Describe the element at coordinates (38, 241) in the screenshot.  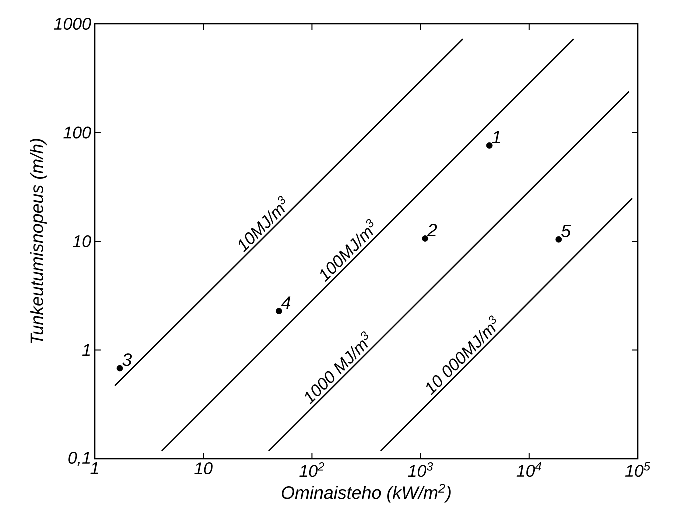
I see `y-axis-title: Tunkeutumisnopeus (m/h)` at that location.